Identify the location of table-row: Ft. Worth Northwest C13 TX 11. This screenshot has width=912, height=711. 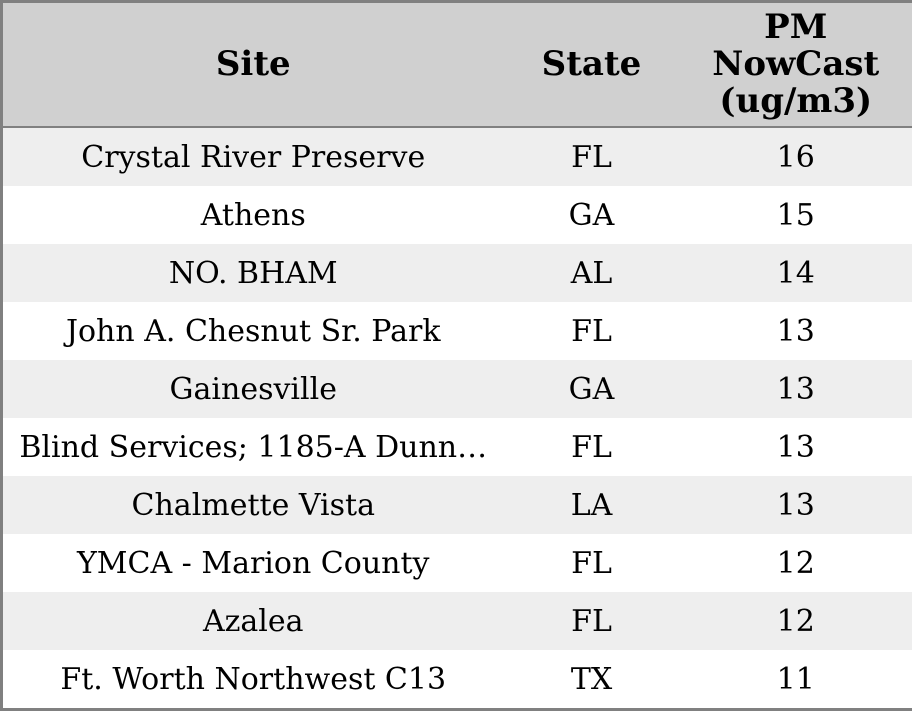
(456, 680).